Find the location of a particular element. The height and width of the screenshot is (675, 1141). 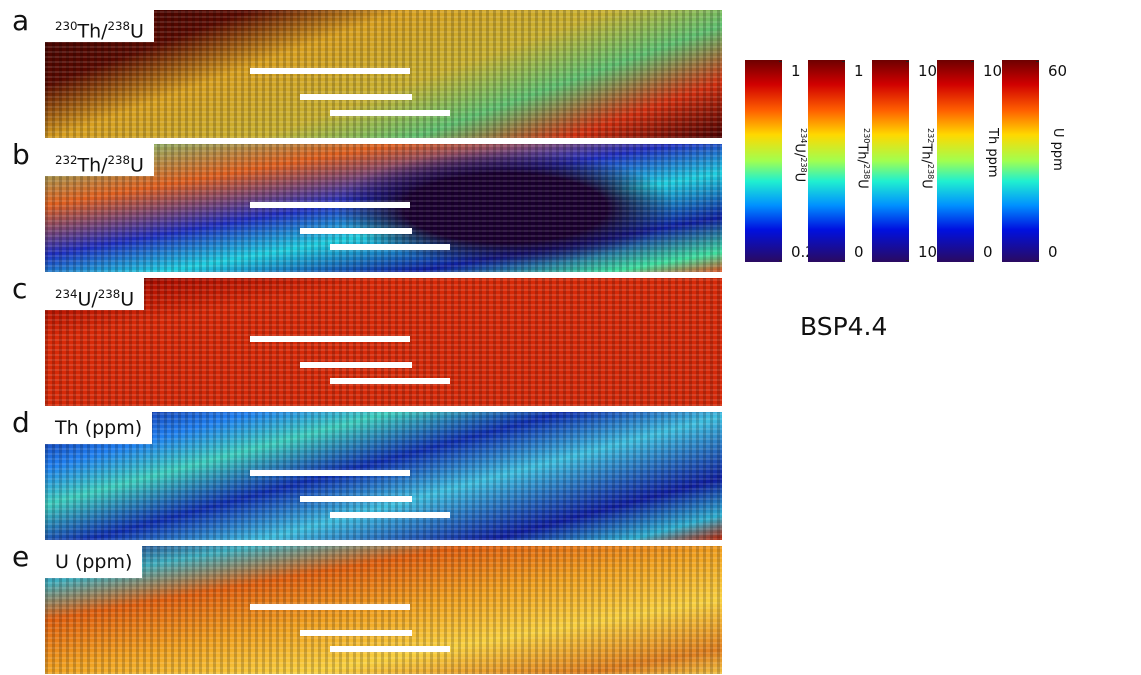

colorbar-top-label: 60 is located at coordinates (1057, 71).